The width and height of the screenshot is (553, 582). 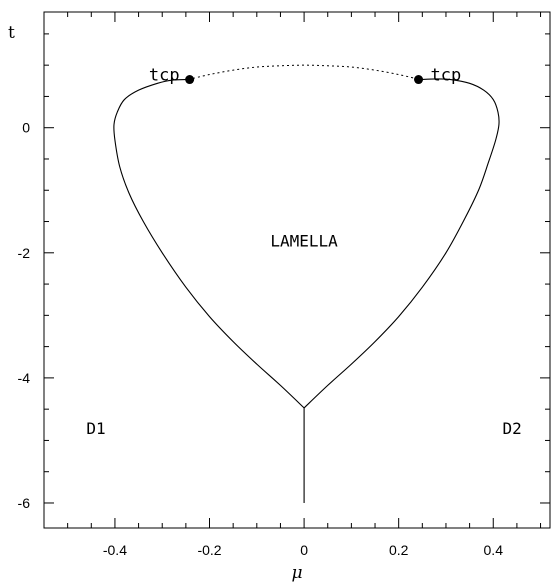 What do you see at coordinates (209, 550) in the screenshot?
I see `x-tick-label: -0.2` at bounding box center [209, 550].